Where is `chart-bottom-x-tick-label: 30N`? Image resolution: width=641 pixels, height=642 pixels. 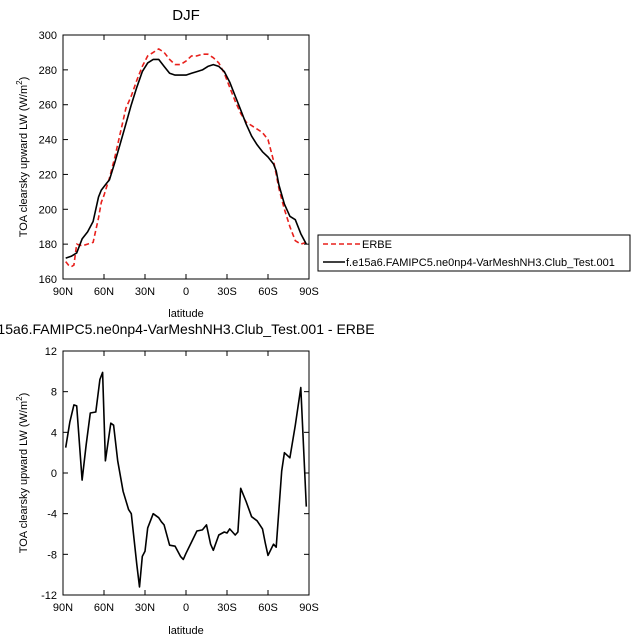
chart-bottom-x-tick-label: 30N is located at coordinates (145, 608).